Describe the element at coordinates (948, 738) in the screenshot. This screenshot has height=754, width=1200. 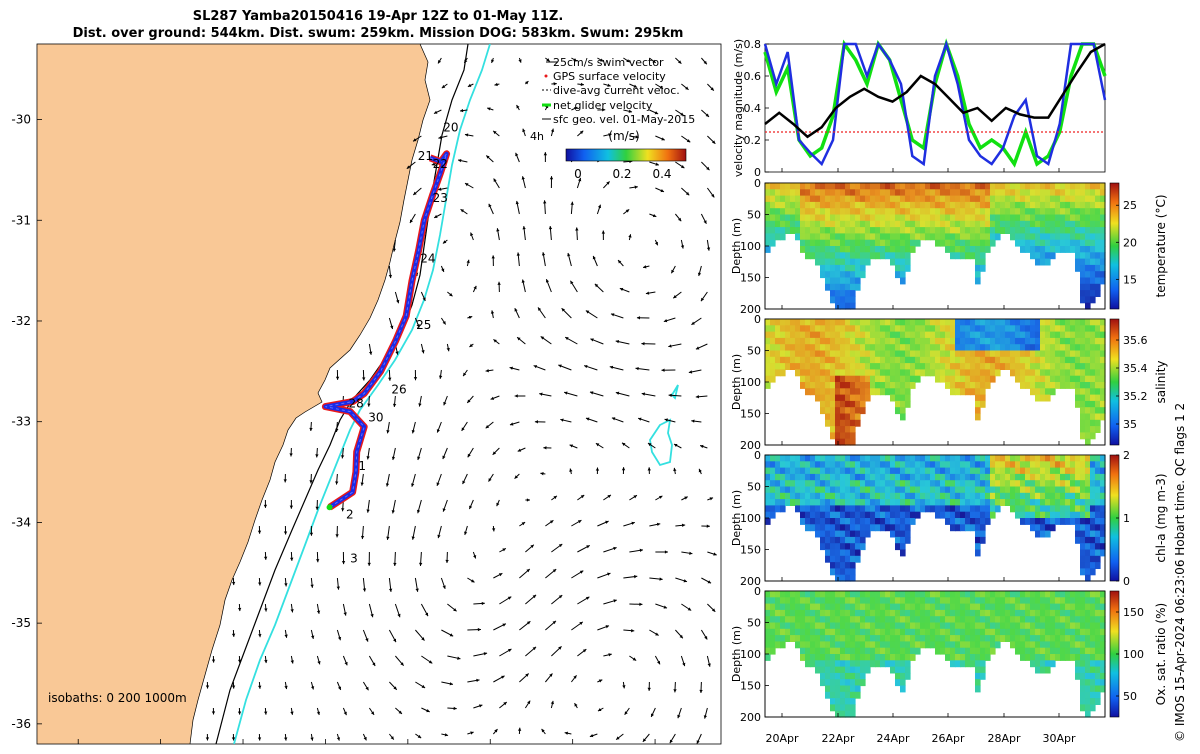
I see `time-x-tick-label: 26Apr` at that location.